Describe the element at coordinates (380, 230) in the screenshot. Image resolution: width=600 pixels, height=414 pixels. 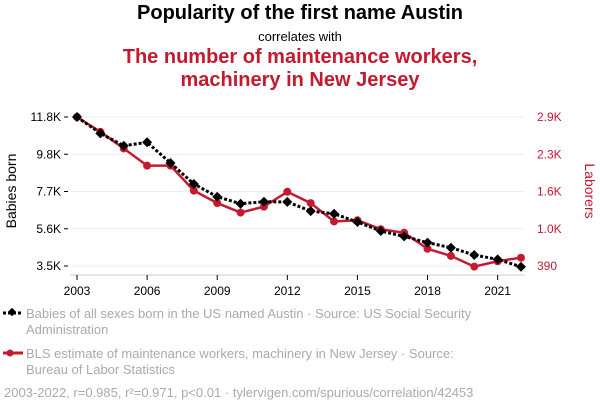
I see `point-babies-2016` at that location.